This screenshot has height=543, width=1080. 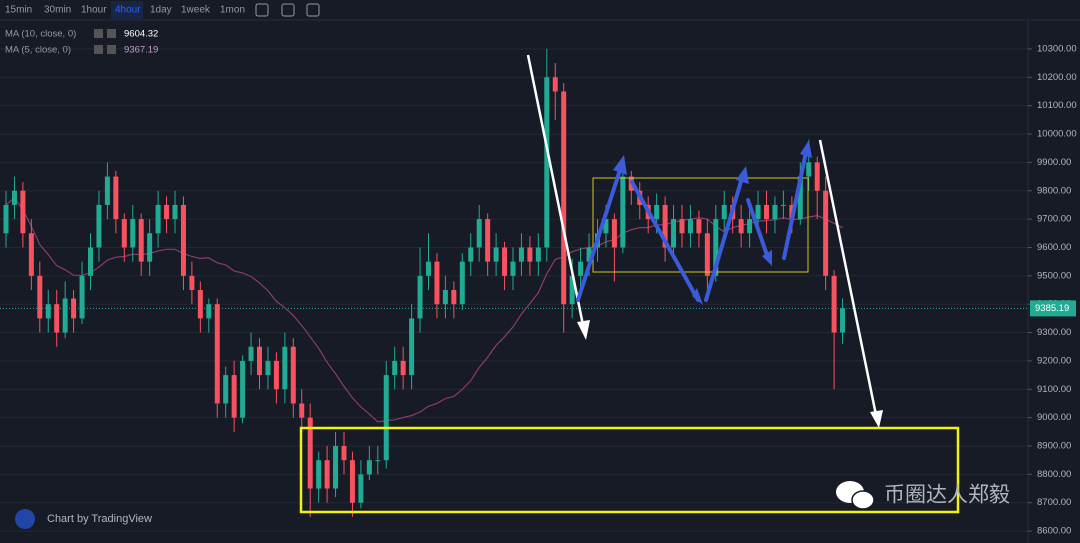 I want to click on indicator-value: 9604.32, so click(x=141, y=34).